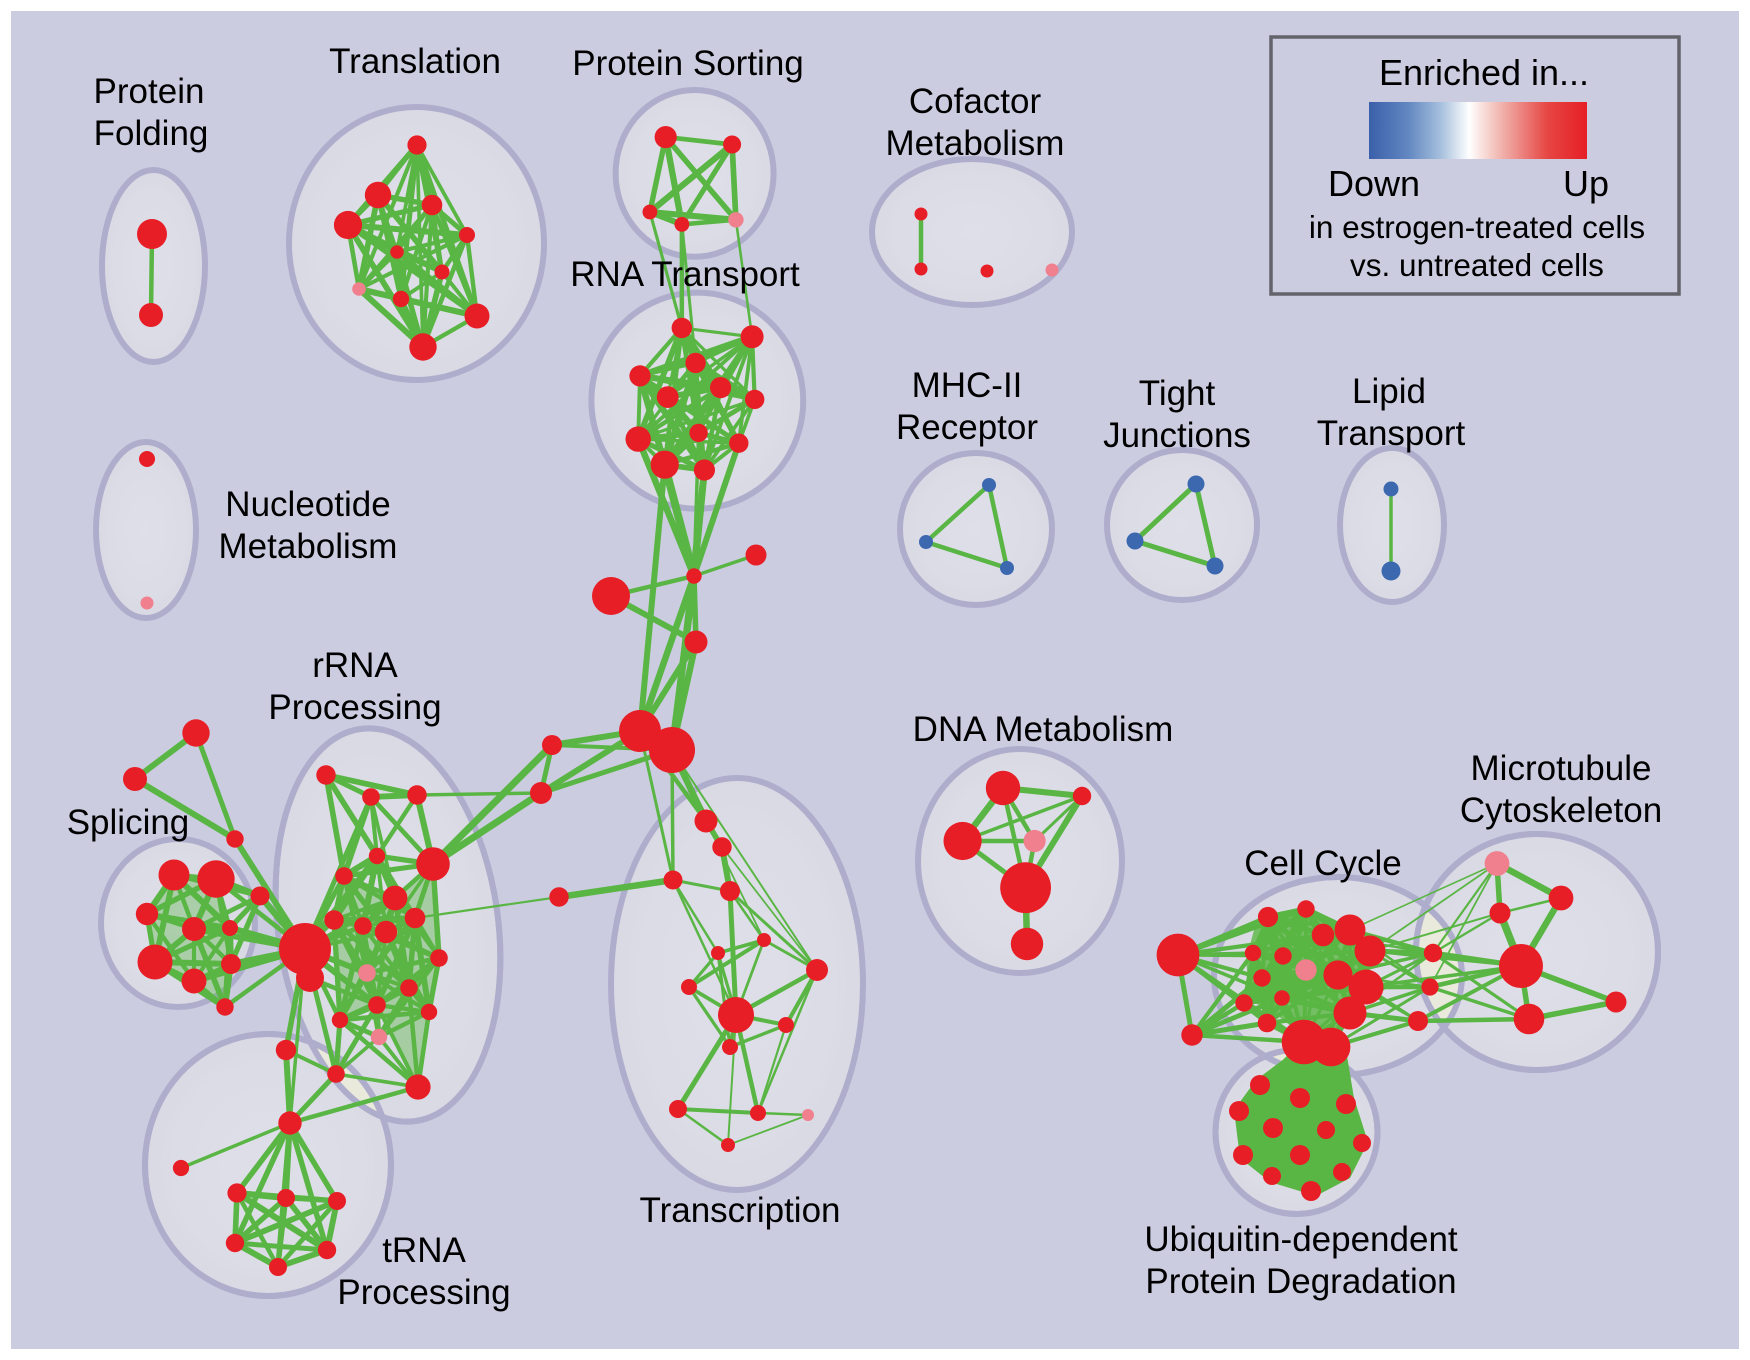 The width and height of the screenshot is (1750, 1360). Describe the element at coordinates (1561, 810) in the screenshot. I see `svg-text: Cytoskeleton` at that location.